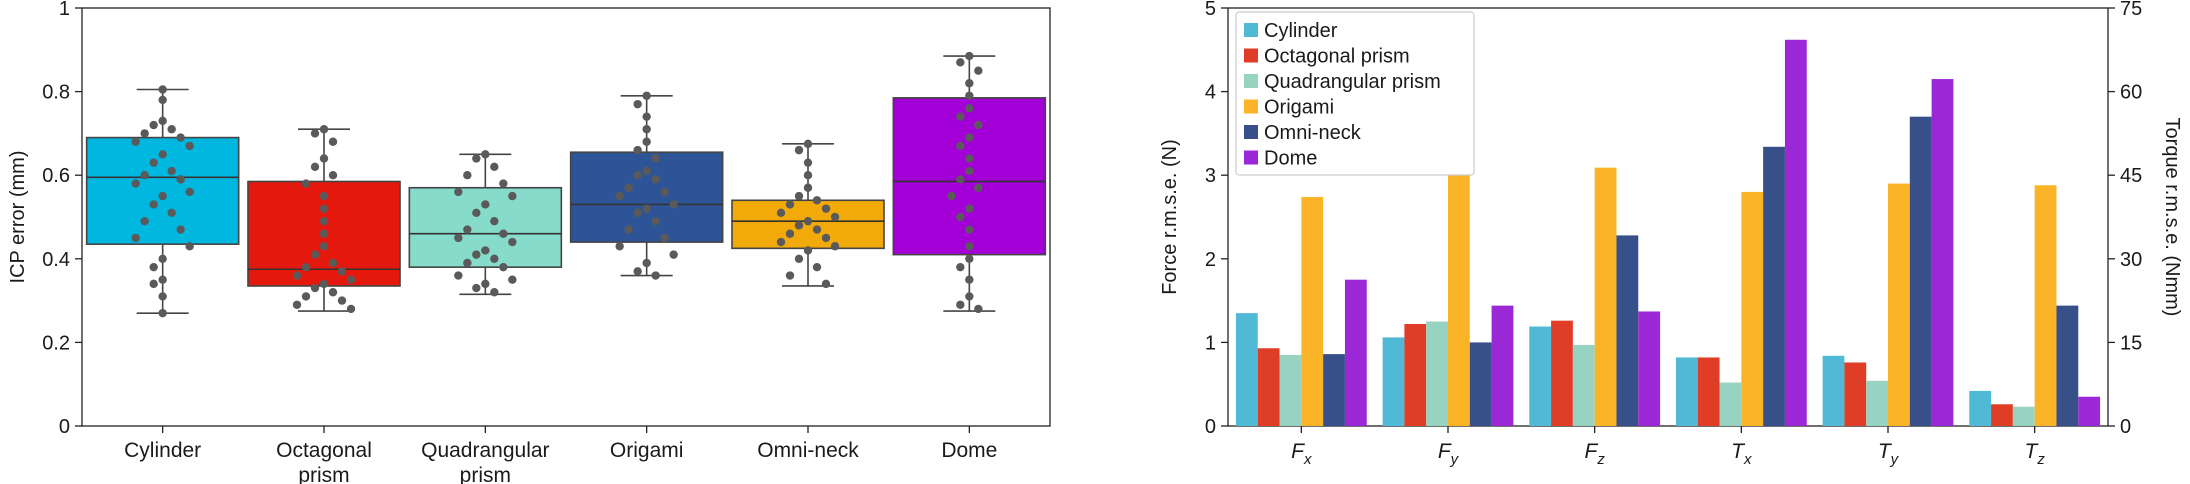 The image size is (2190, 484). I want to click on y-tick-label: 2, so click(1210, 260).